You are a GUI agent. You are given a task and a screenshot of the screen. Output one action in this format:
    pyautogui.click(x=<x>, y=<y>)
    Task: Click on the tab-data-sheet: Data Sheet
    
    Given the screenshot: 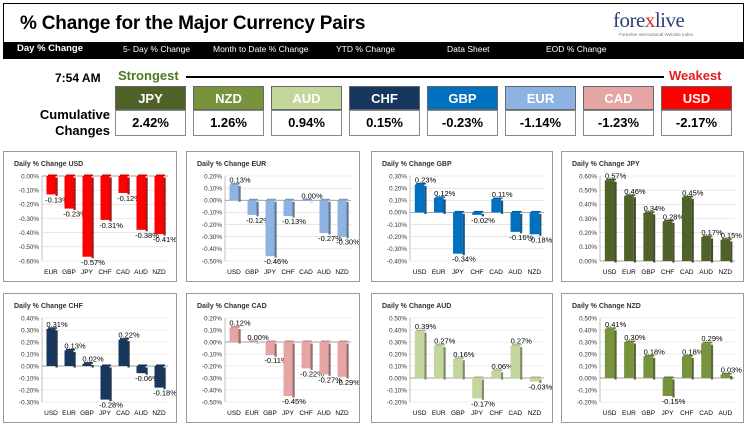 What is the action you would take?
    pyautogui.click(x=468, y=49)
    